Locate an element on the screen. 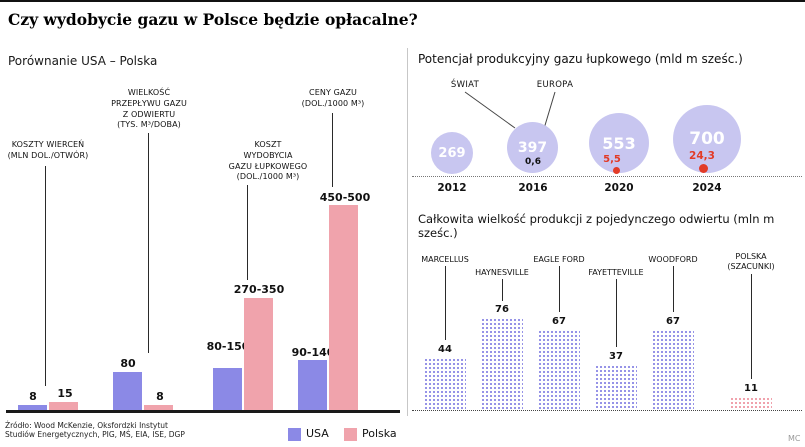 The height and width of the screenshot is (447, 805). bar-value-usa: 80 is located at coordinates (128, 363).